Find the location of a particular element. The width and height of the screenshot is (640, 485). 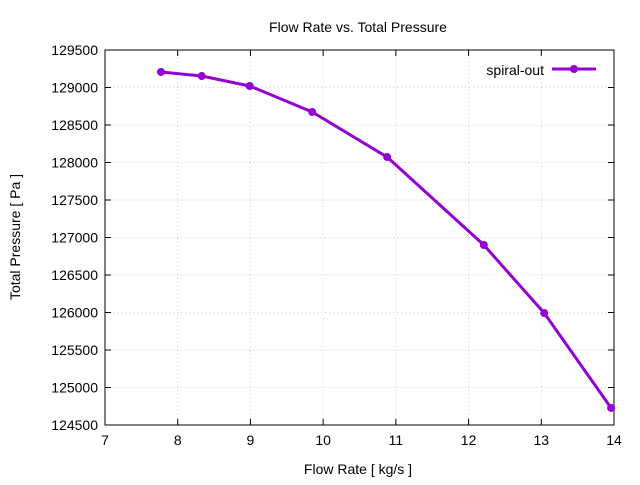

legend: spiral-out is located at coordinates (541, 70).